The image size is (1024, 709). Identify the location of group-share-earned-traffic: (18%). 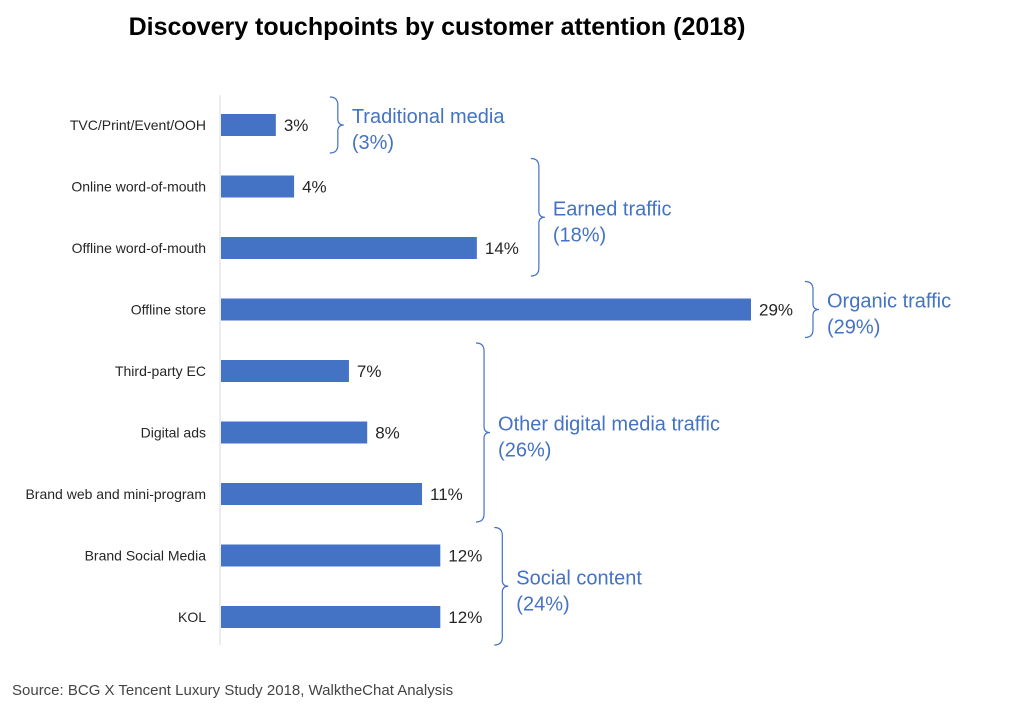
(579, 235).